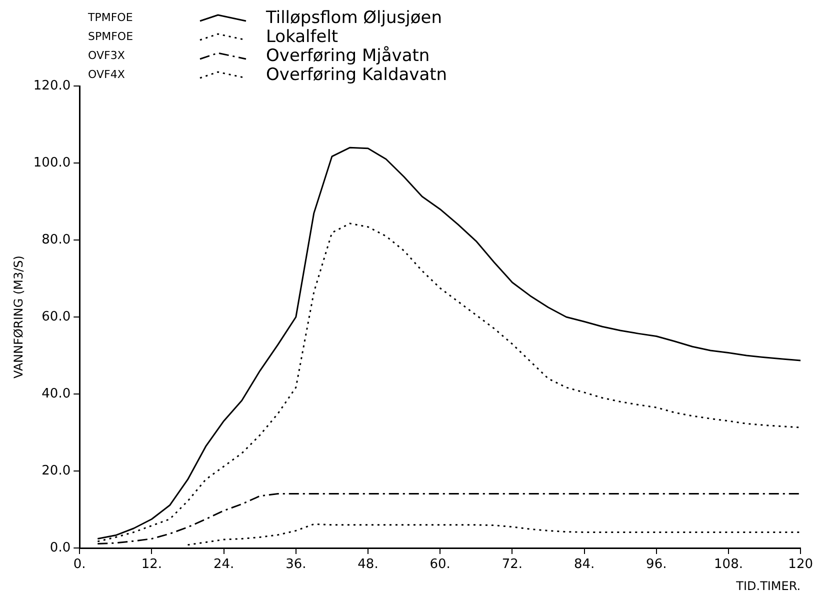 The image size is (824, 606). Describe the element at coordinates (354, 18) in the screenshot. I see `legend-label: Tilløpsflom Øljusjøen` at that location.